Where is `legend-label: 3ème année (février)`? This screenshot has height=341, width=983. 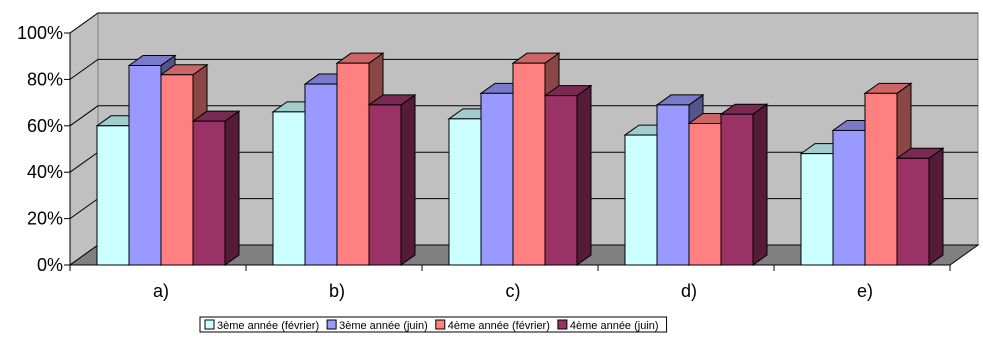 legend-label: 3ème année (février) is located at coordinates (268, 326).